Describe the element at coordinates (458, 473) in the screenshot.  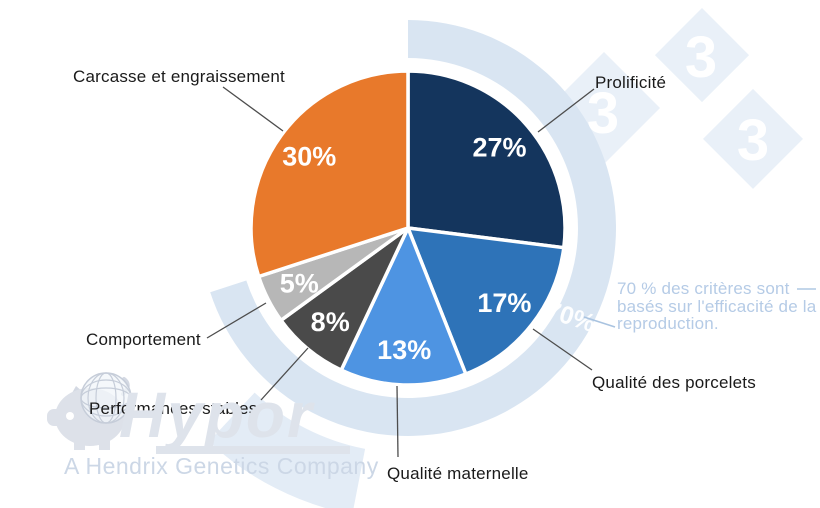
I see `label-maternelle: Qualité maternelle` at that location.